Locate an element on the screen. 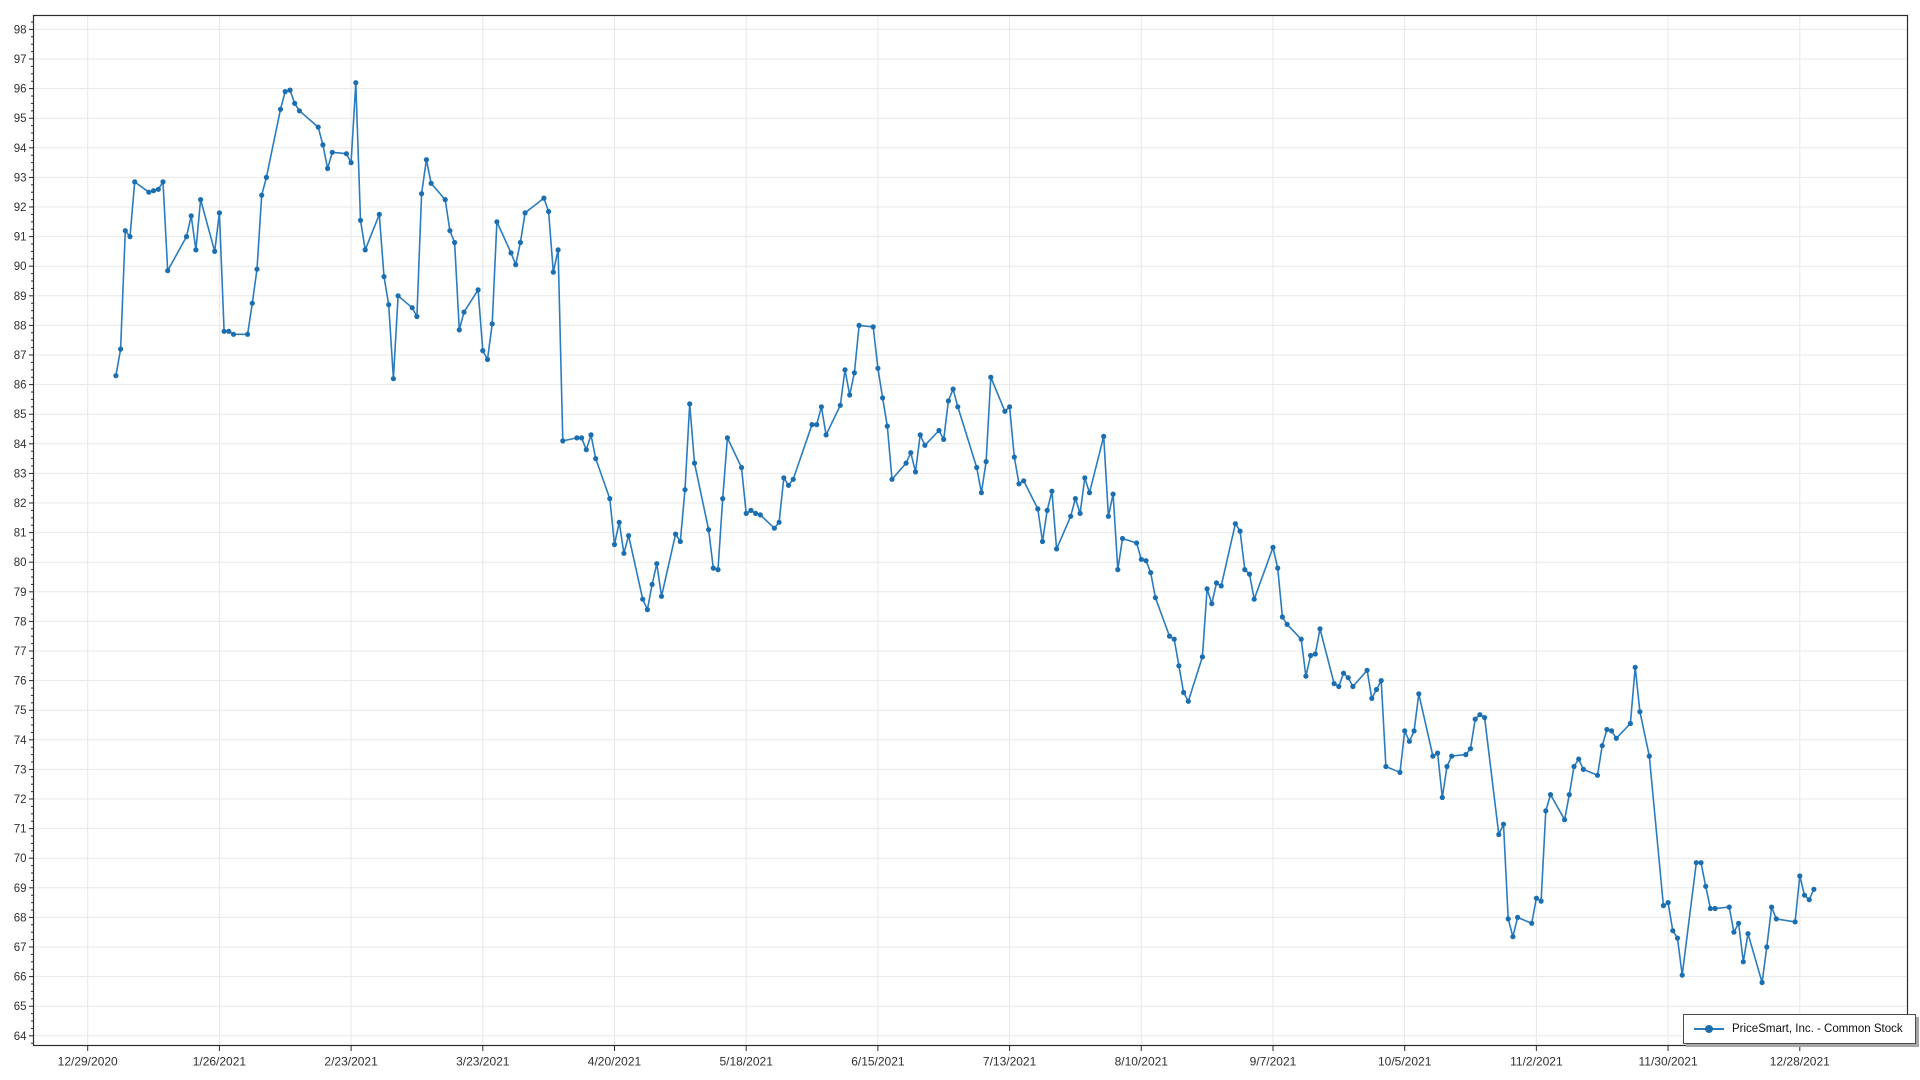  y-tick-label: 85 is located at coordinates (20, 415).